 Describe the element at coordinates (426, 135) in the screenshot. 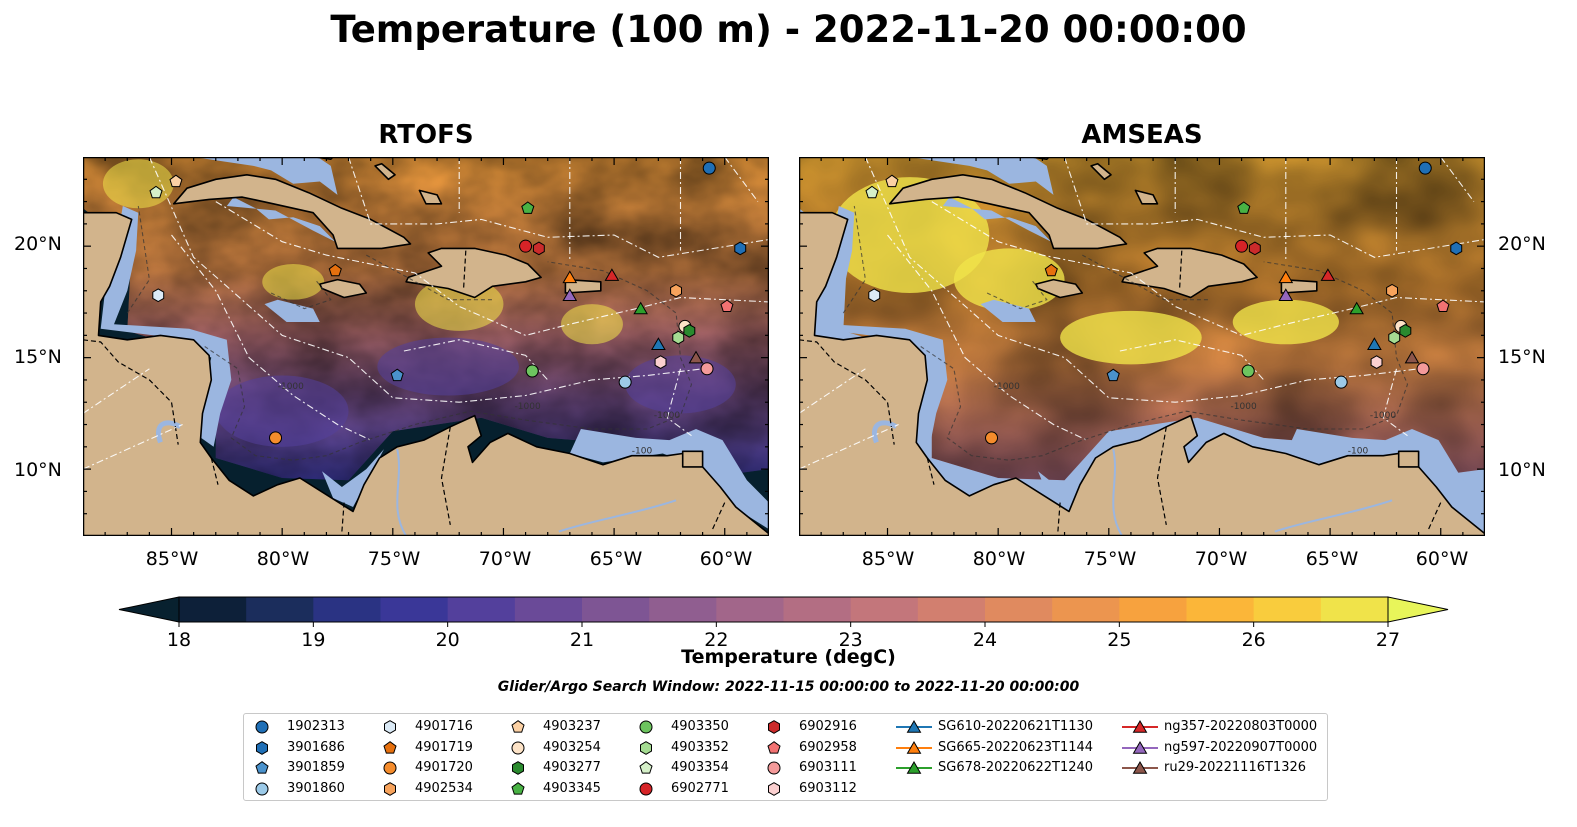

I see `rtofs-panel-title: RTOFS` at that location.